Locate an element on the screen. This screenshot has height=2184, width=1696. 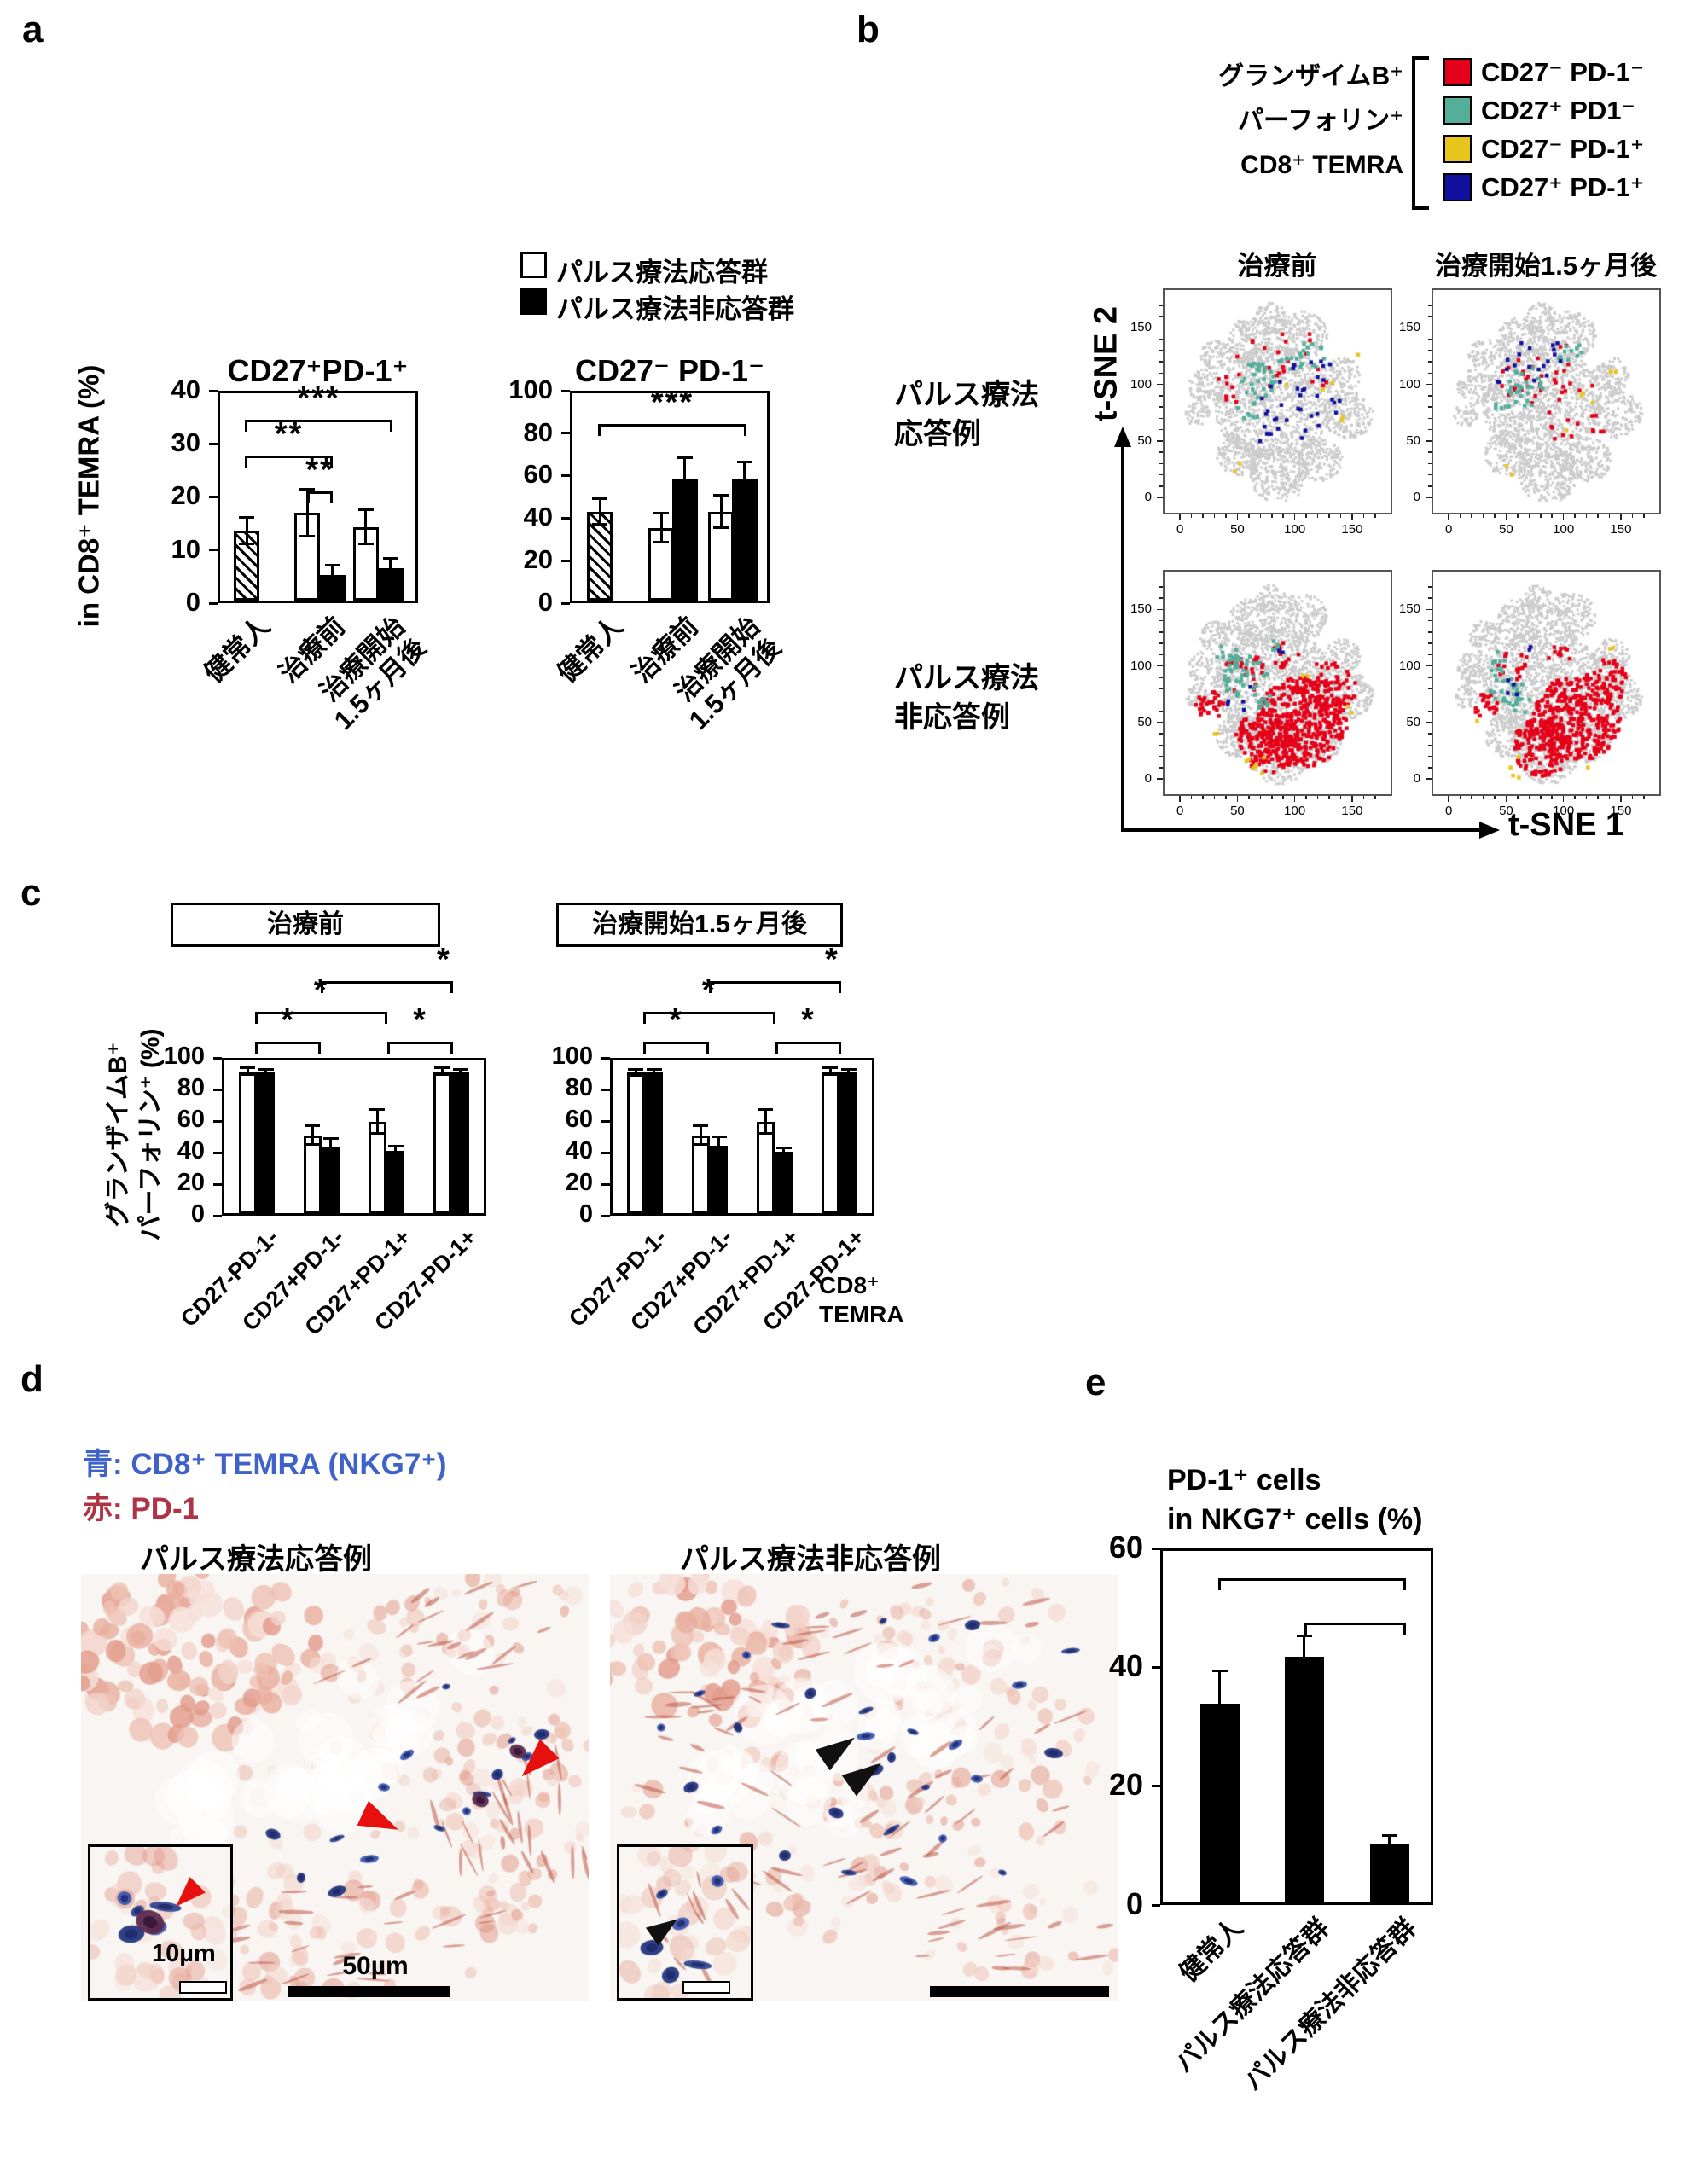
a2-ytick-label: 0 is located at coordinates (545, 601).